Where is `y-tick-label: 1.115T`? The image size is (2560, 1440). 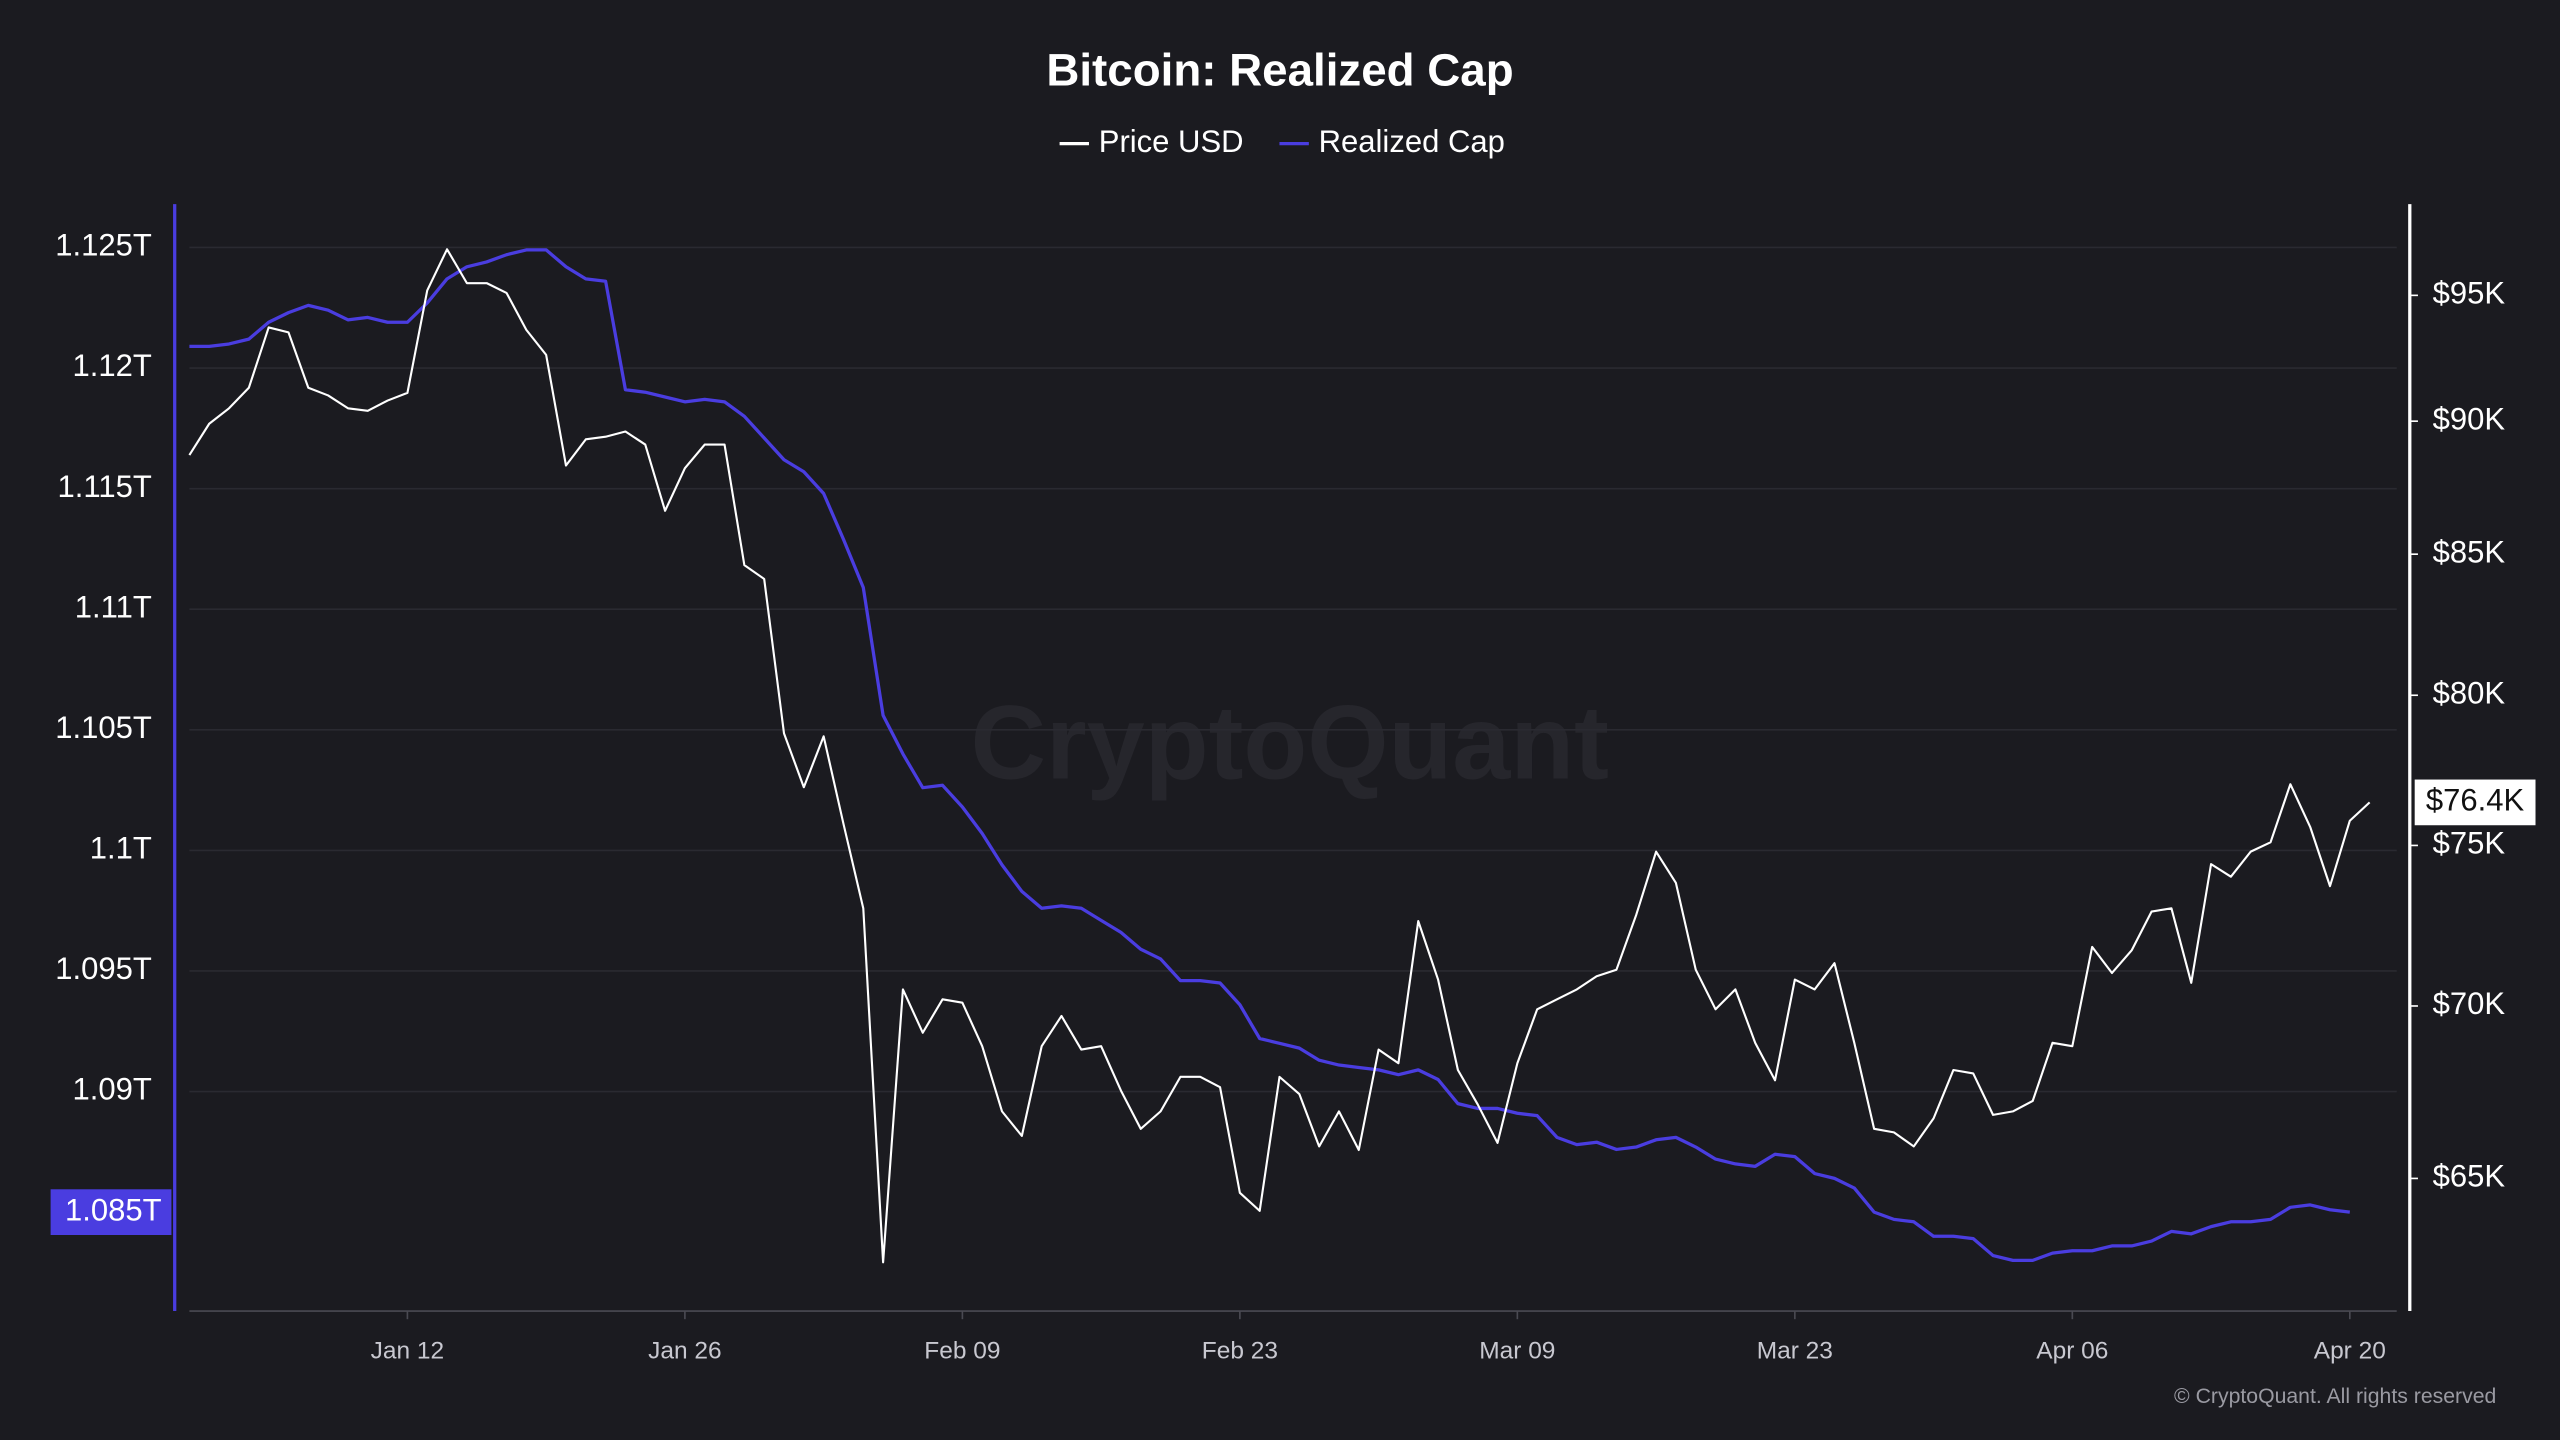 y-tick-label: 1.115T is located at coordinates (105, 486).